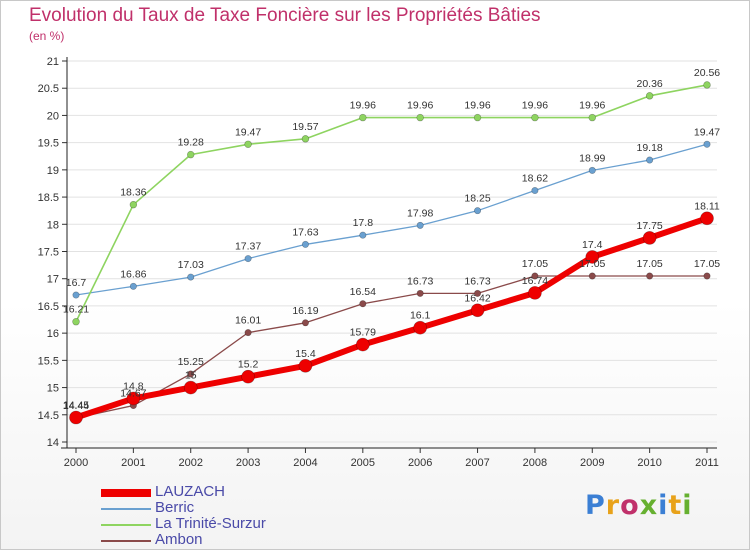 The image size is (750, 550). What do you see at coordinates (48, 361) in the screenshot?
I see `y-tick-label: 15.5` at bounding box center [48, 361].